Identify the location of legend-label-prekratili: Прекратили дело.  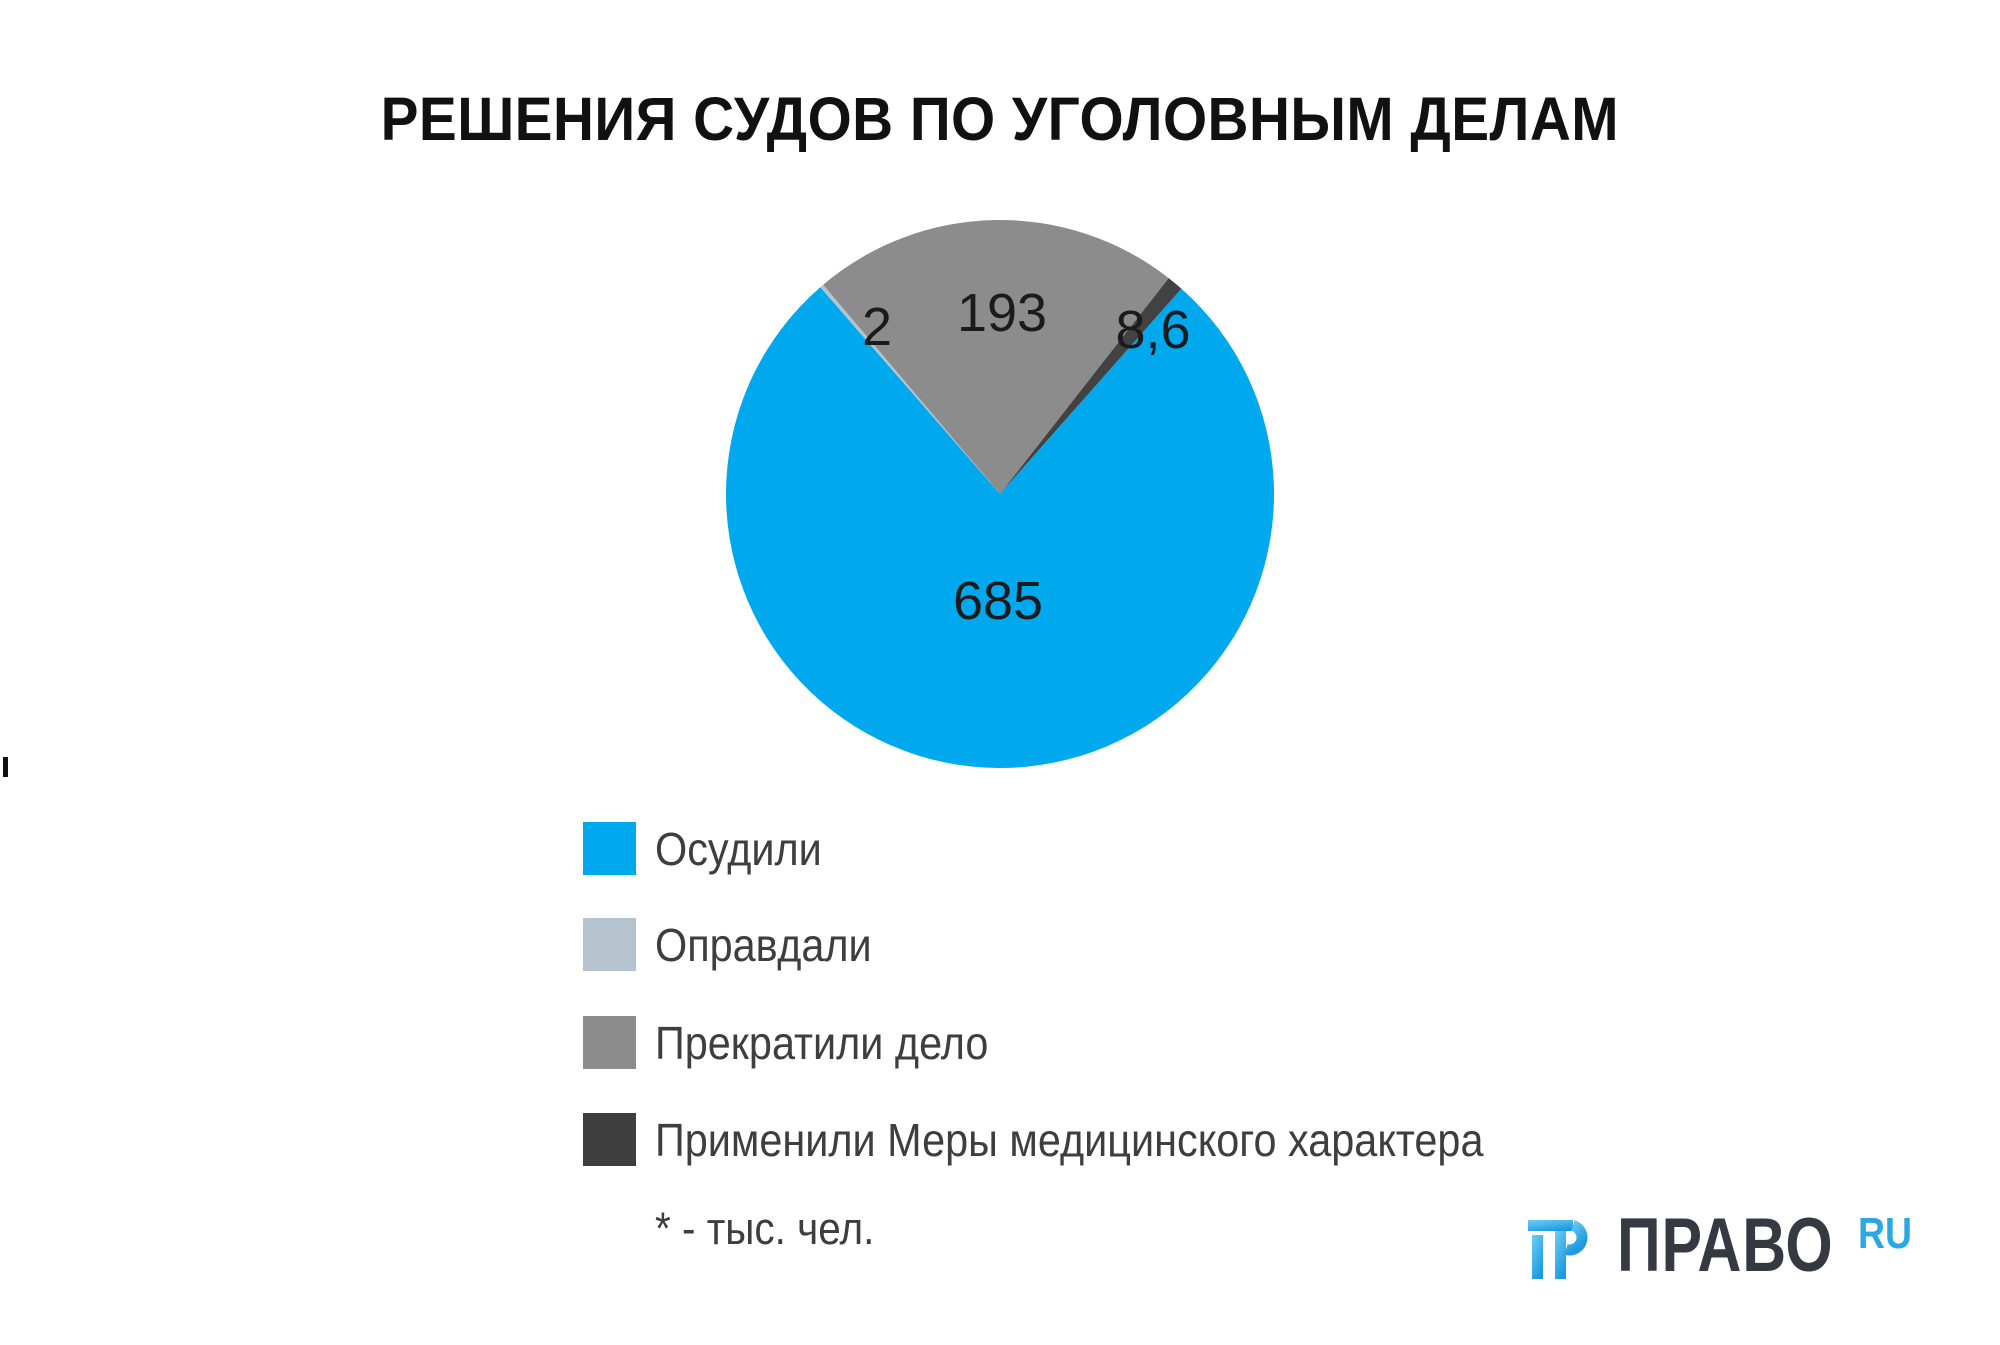
(822, 1042).